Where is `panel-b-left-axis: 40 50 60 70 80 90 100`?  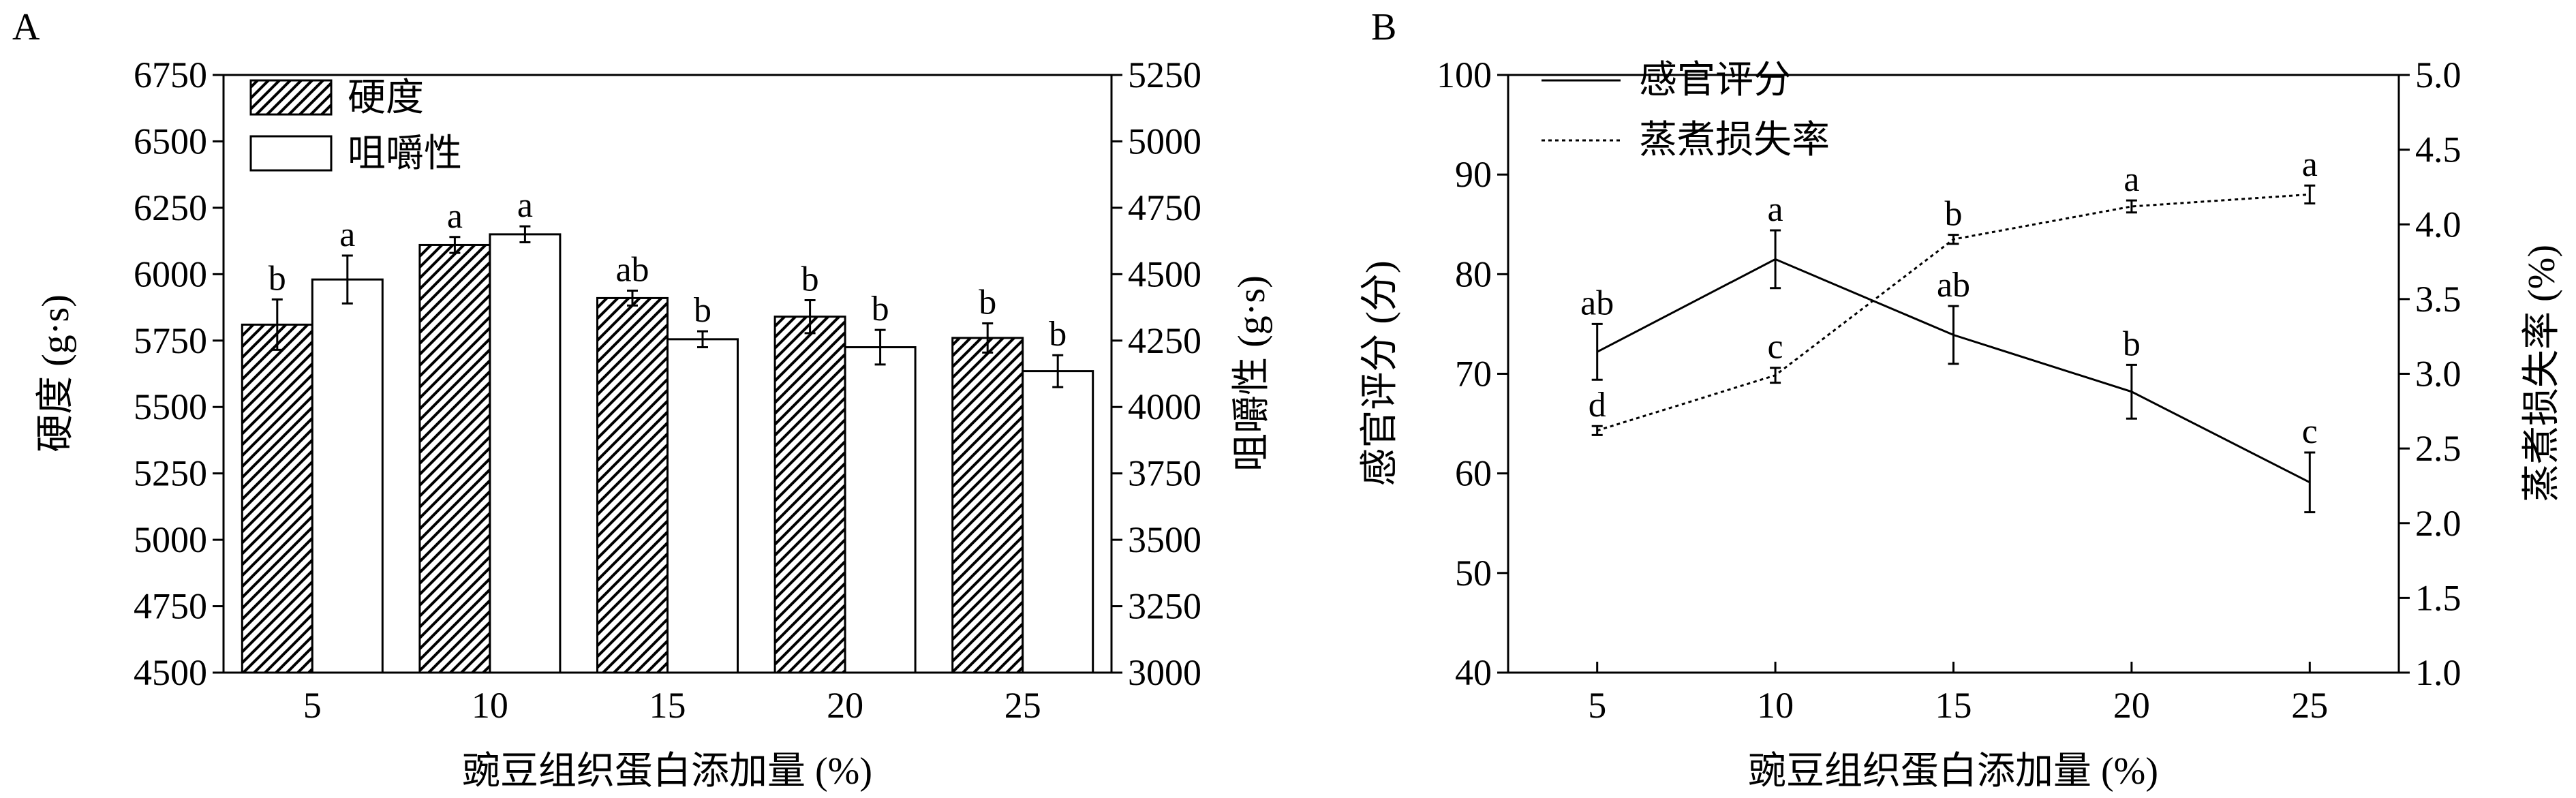
panel-b-left-axis: 40 50 60 70 80 90 100 is located at coordinates (1472, 374).